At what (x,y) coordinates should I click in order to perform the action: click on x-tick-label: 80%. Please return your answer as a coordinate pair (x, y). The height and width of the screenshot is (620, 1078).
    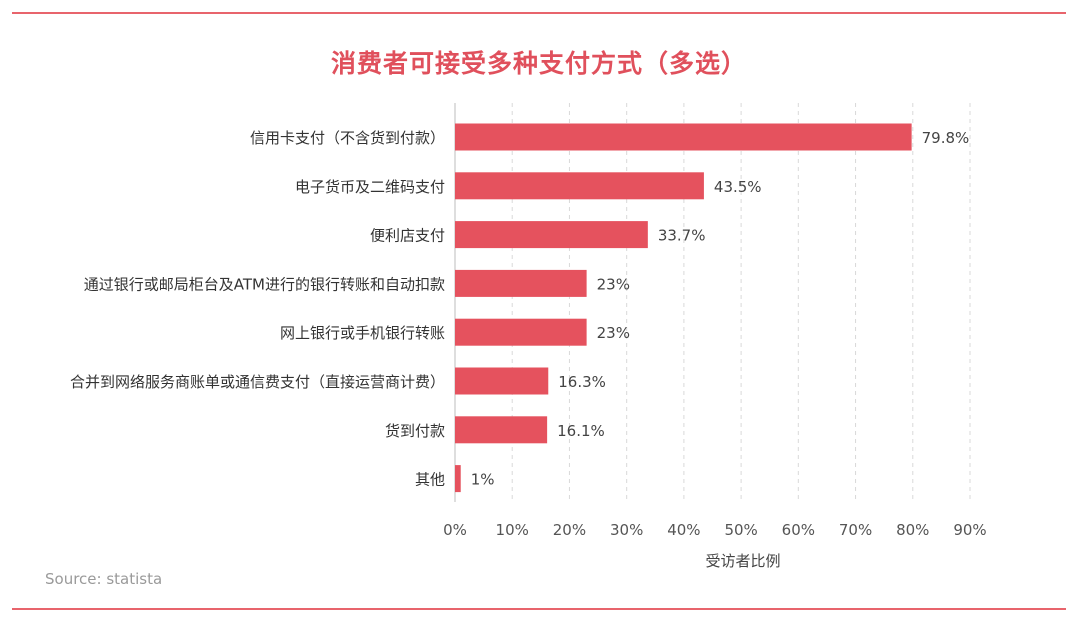
    Looking at the image, I should click on (912, 530).